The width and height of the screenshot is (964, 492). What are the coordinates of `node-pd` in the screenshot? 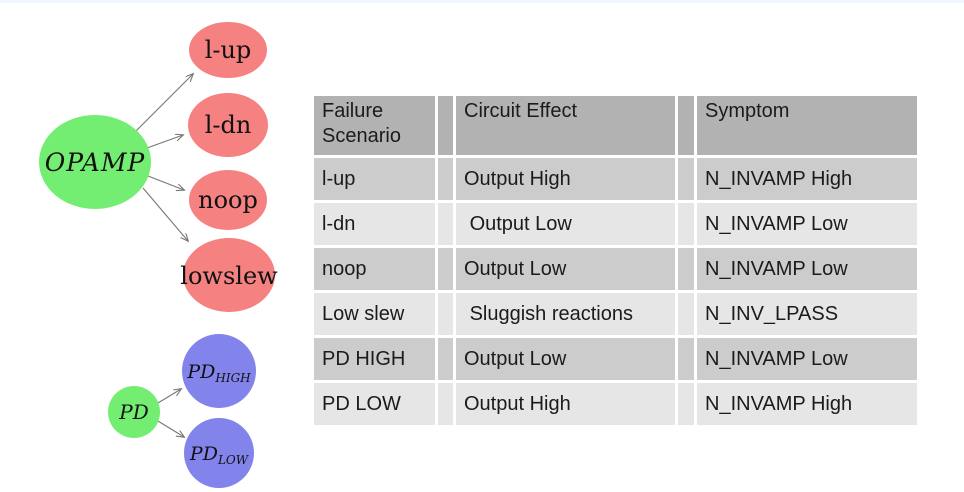 It's located at (134, 412).